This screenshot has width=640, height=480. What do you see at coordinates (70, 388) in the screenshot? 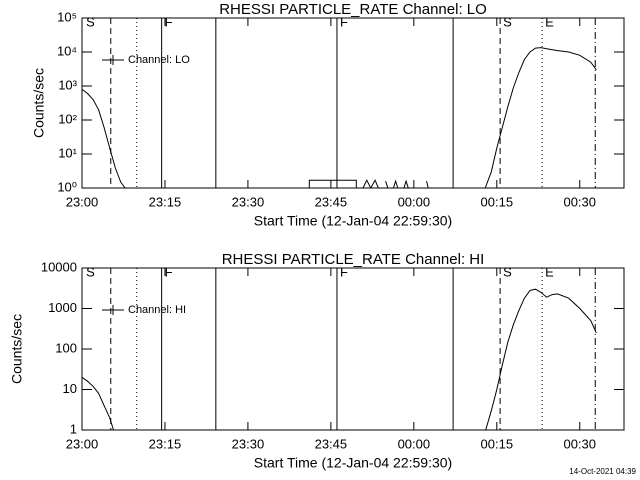
I see `y-tick-label: 10` at bounding box center [70, 388].